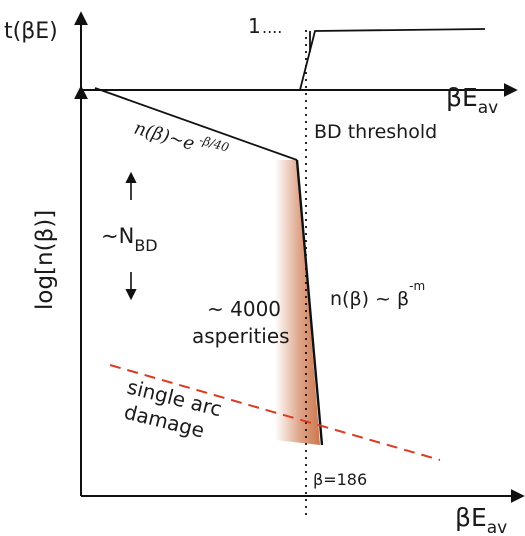 Image resolution: width=525 pixels, height=536 pixels. What do you see at coordinates (145, 245) in the screenshot?
I see `n-bd-label-sub: BD` at bounding box center [145, 245].